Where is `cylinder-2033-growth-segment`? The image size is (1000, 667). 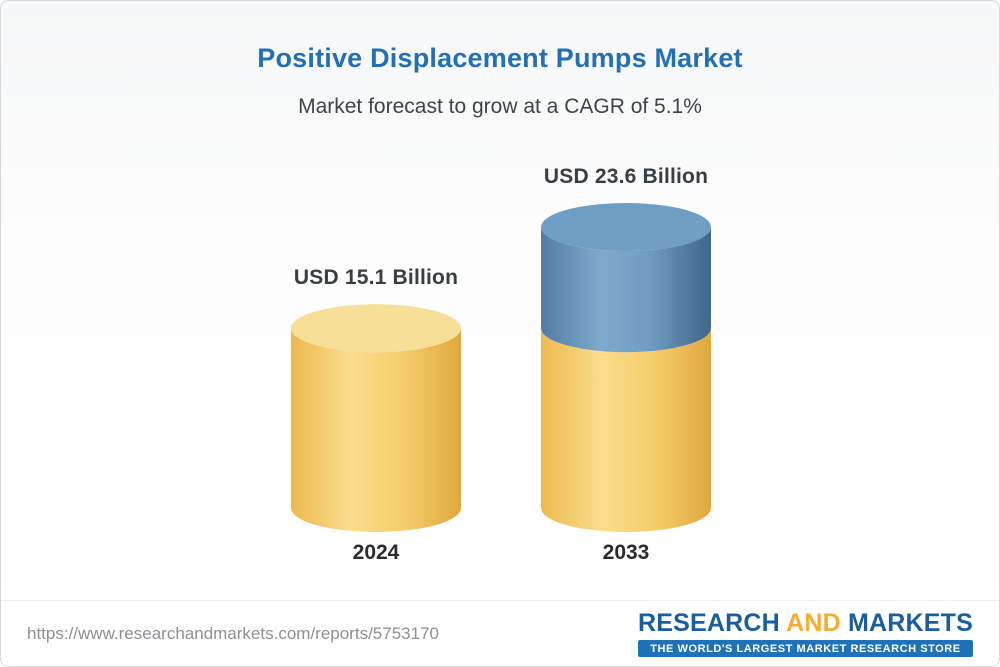 cylinder-2033-growth-segment is located at coordinates (626, 290).